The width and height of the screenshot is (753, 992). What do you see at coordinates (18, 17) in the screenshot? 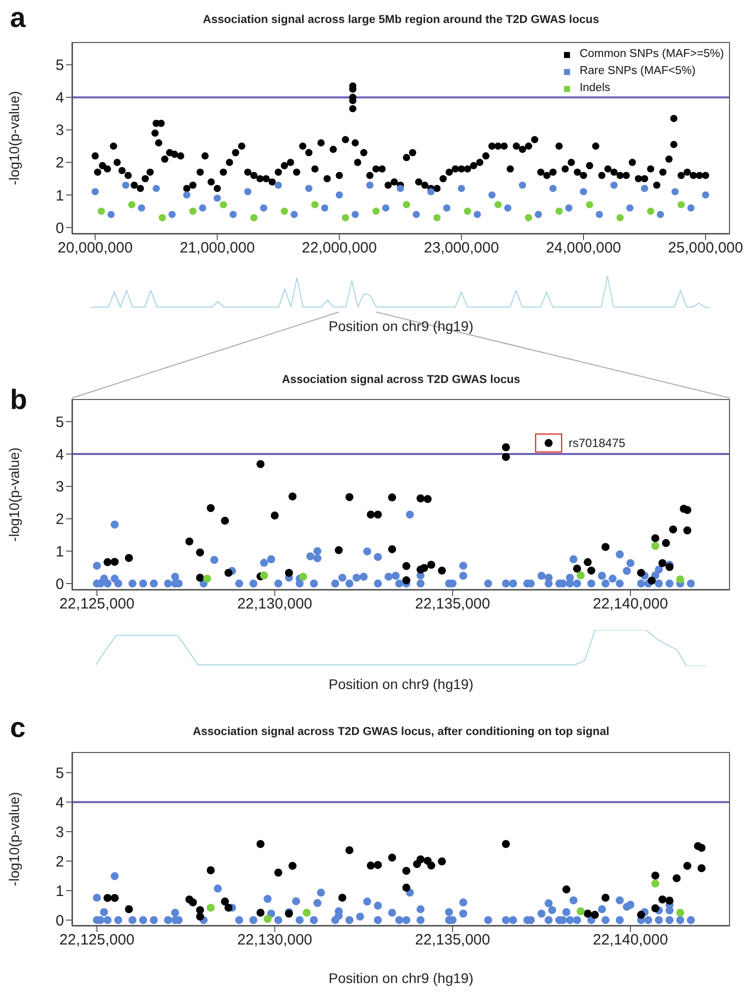
I see `text: a` at bounding box center [18, 17].